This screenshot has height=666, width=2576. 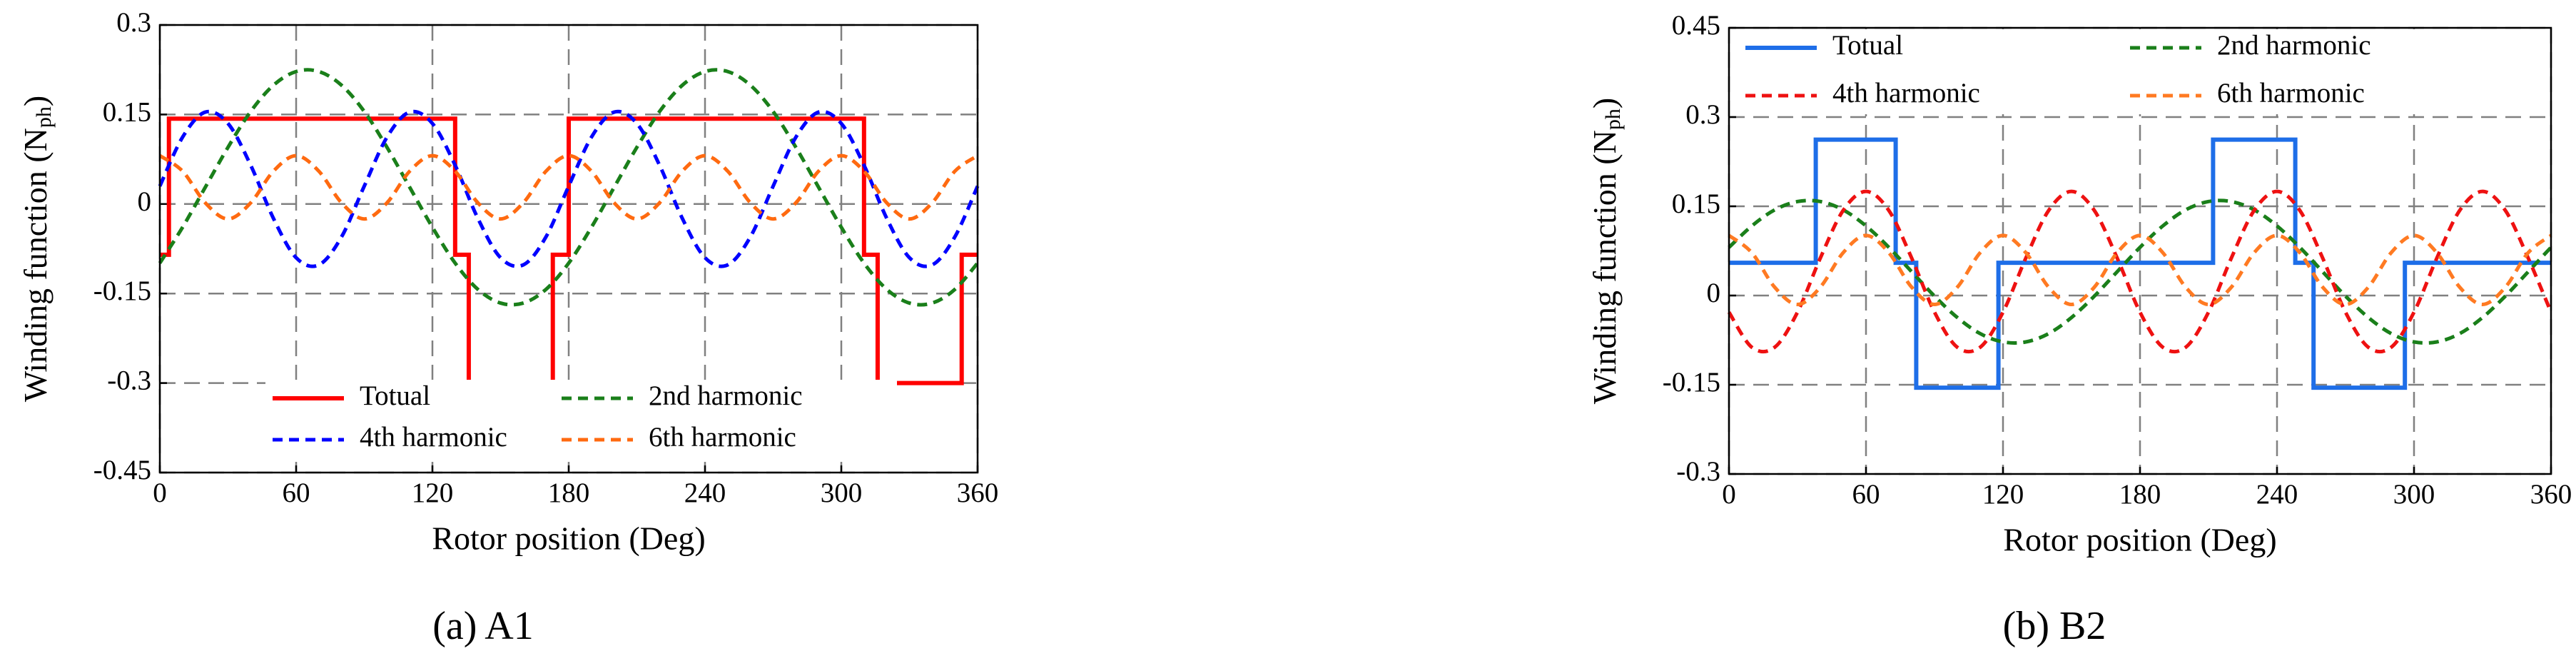 I want to click on y-tick-label: -0.45, so click(x=122, y=470).